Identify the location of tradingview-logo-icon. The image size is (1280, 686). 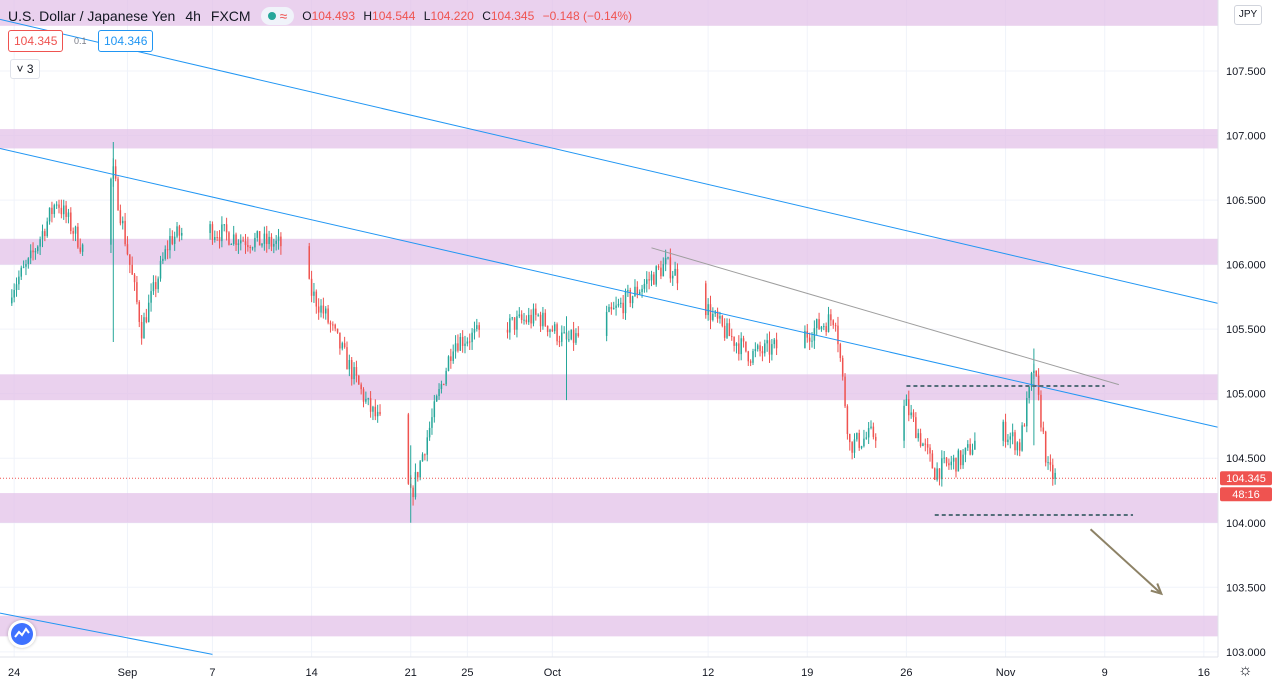
(22, 634).